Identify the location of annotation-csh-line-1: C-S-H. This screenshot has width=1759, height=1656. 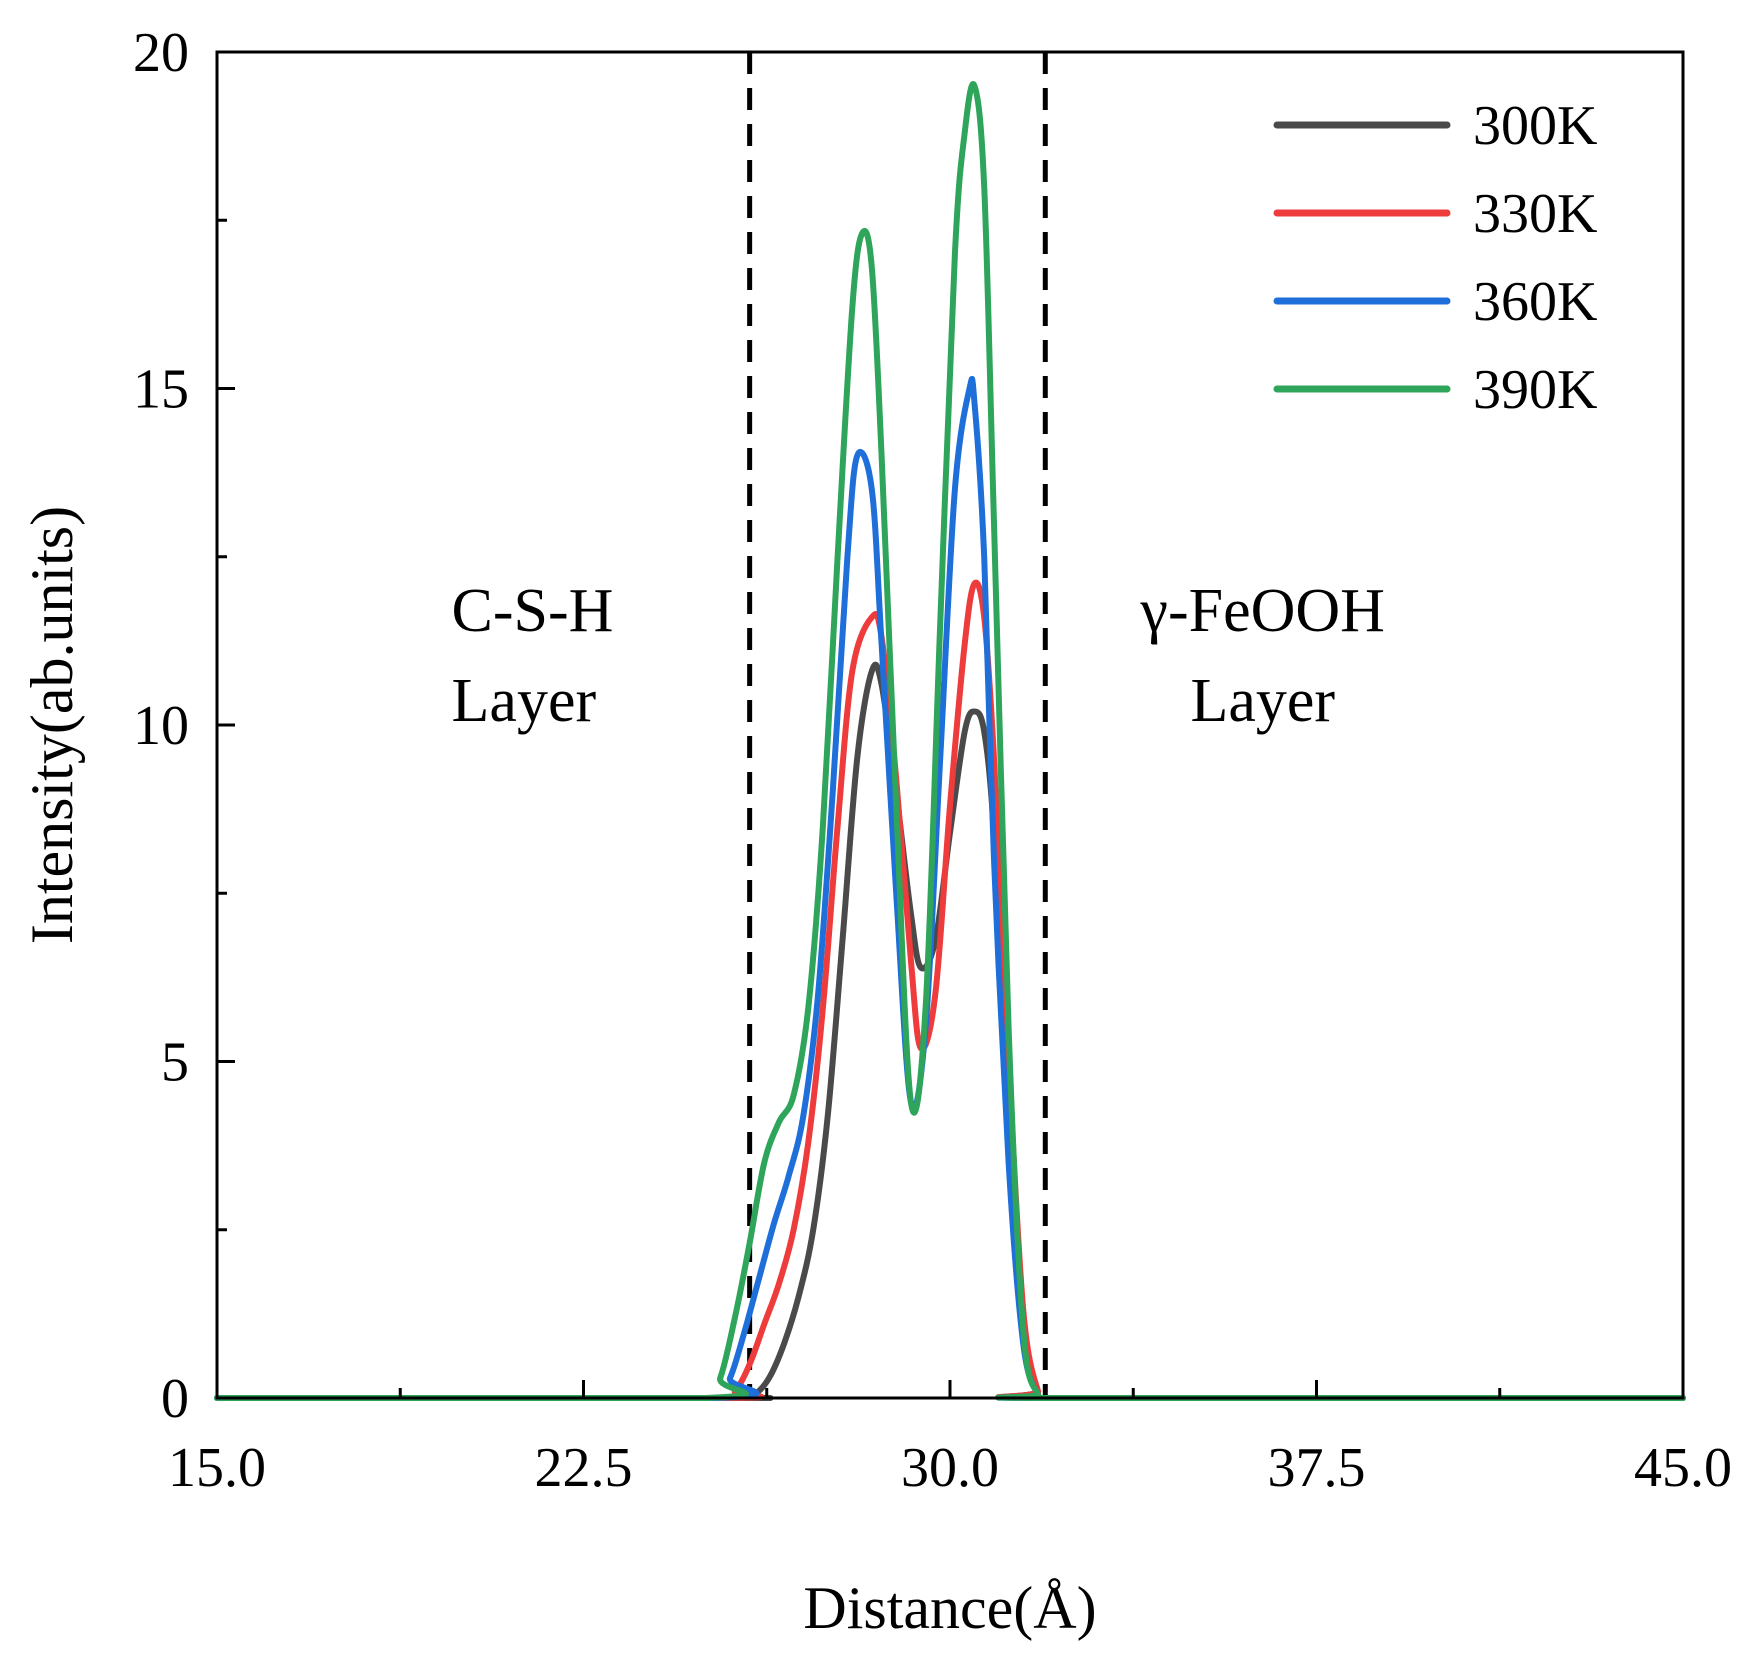
(533, 611).